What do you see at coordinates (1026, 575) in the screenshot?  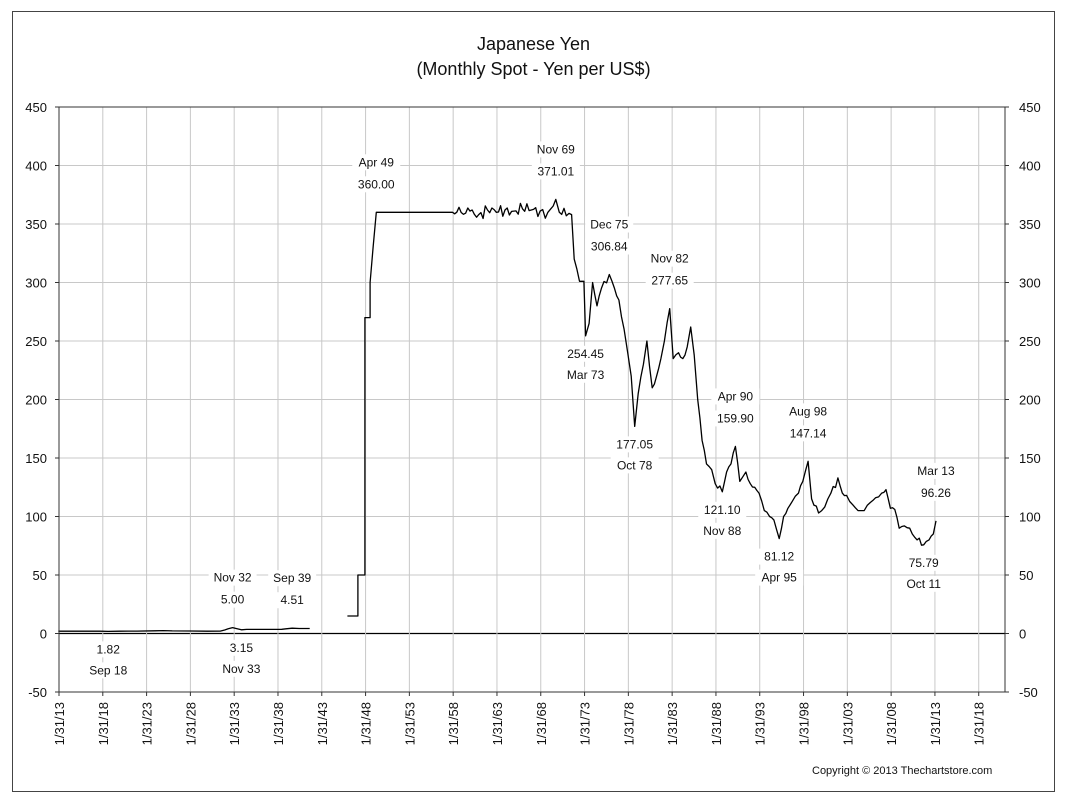 I see `y-tick-label-right: 50` at bounding box center [1026, 575].